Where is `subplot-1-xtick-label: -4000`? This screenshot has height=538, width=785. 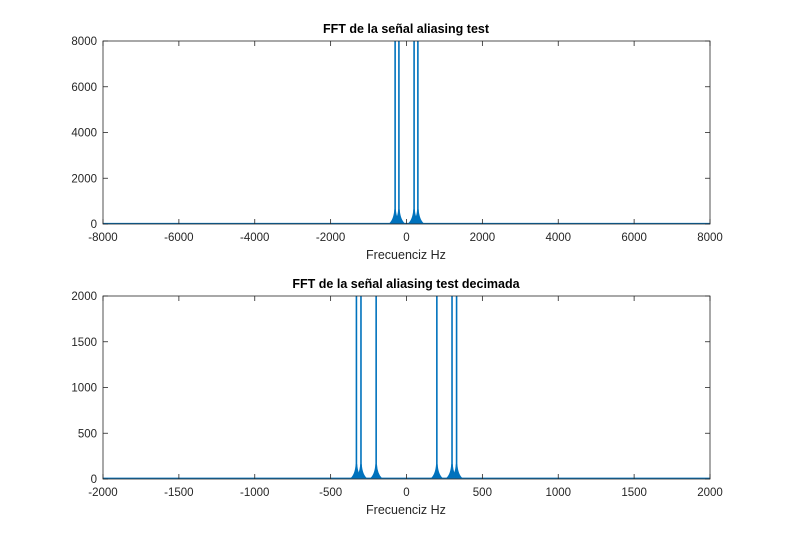
subplot-1-xtick-label: -4000 is located at coordinates (254, 238).